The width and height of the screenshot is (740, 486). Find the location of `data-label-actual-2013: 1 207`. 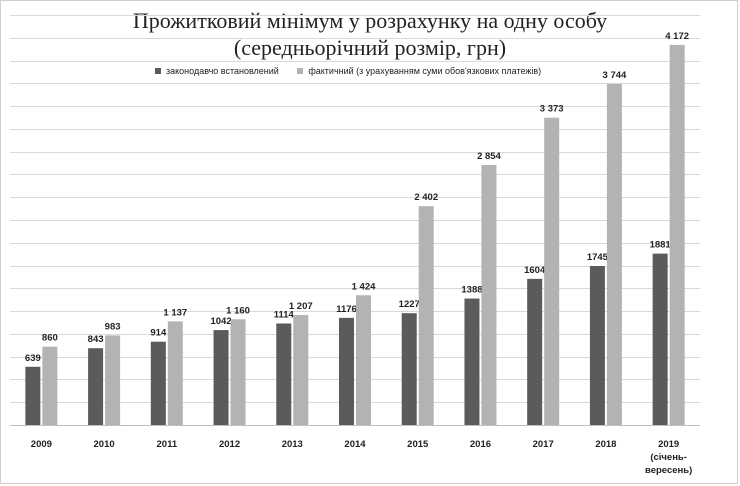

data-label-actual-2013: 1 207 is located at coordinates (301, 306).